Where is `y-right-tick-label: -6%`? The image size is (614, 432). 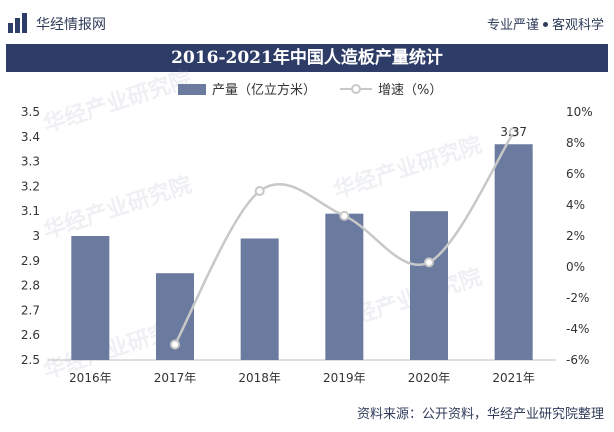 y-right-tick-label: -6% is located at coordinates (577, 360).